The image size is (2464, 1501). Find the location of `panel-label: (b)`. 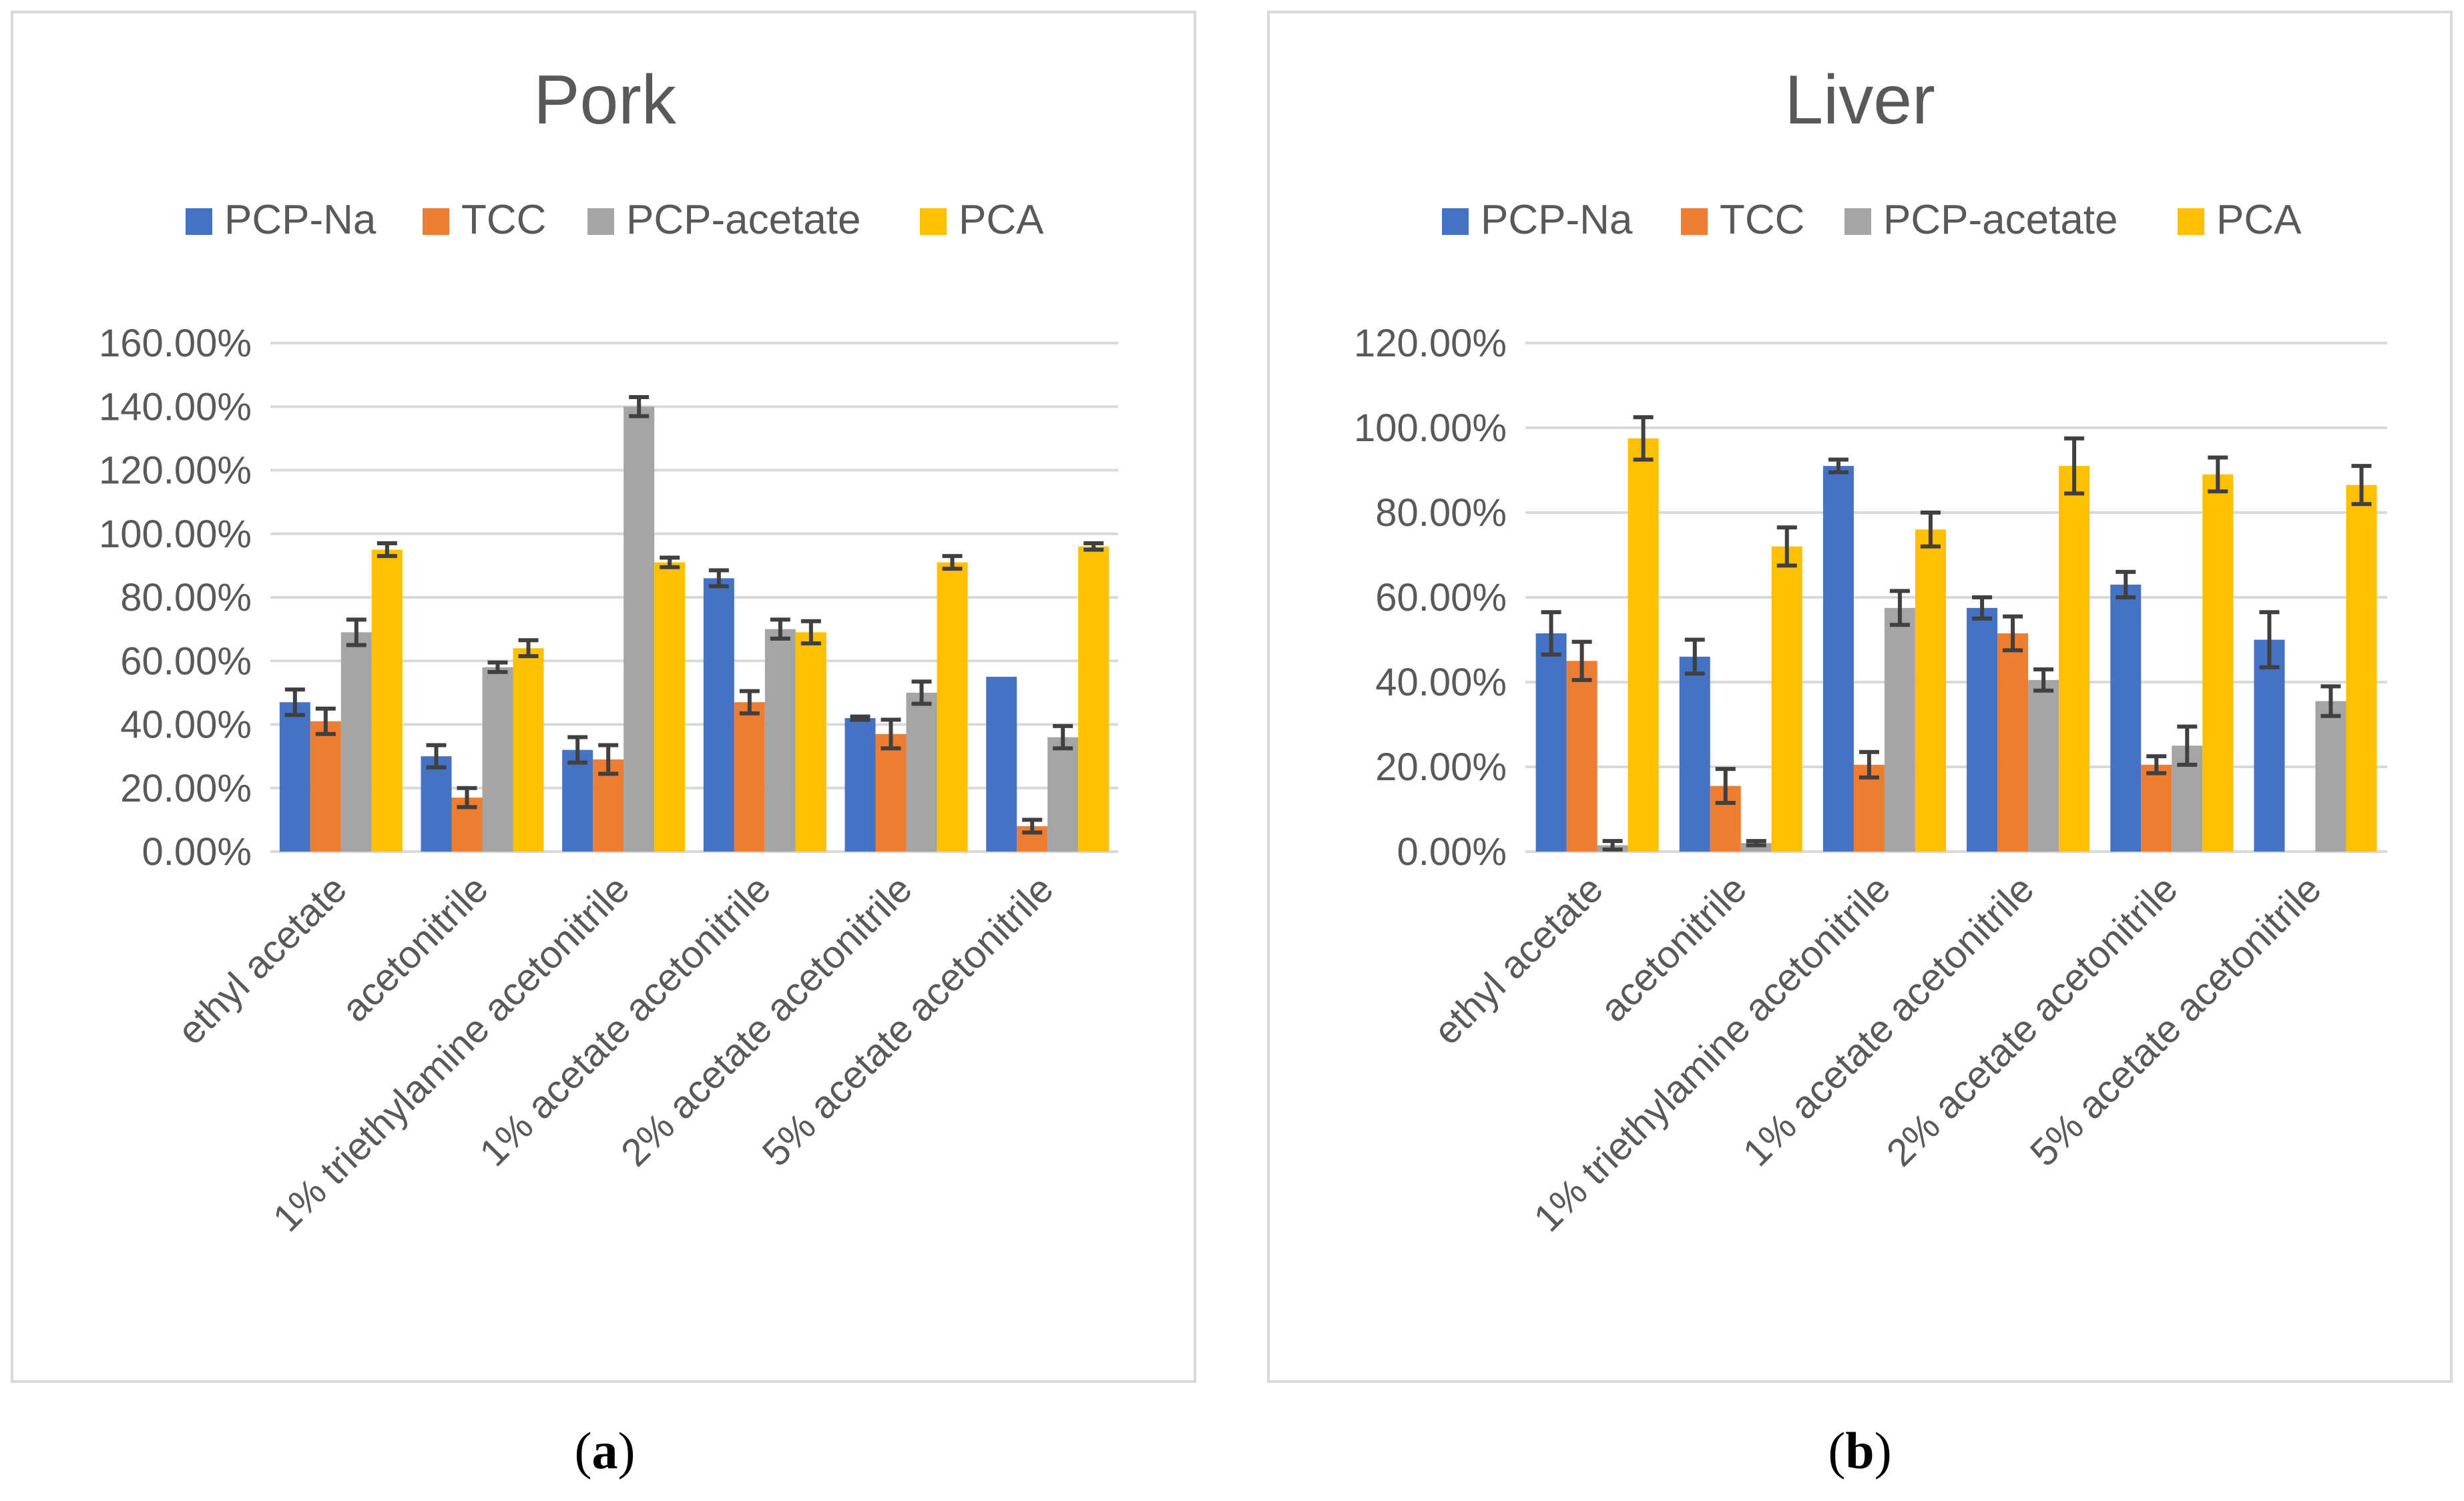

panel-label: (b) is located at coordinates (1859, 1451).